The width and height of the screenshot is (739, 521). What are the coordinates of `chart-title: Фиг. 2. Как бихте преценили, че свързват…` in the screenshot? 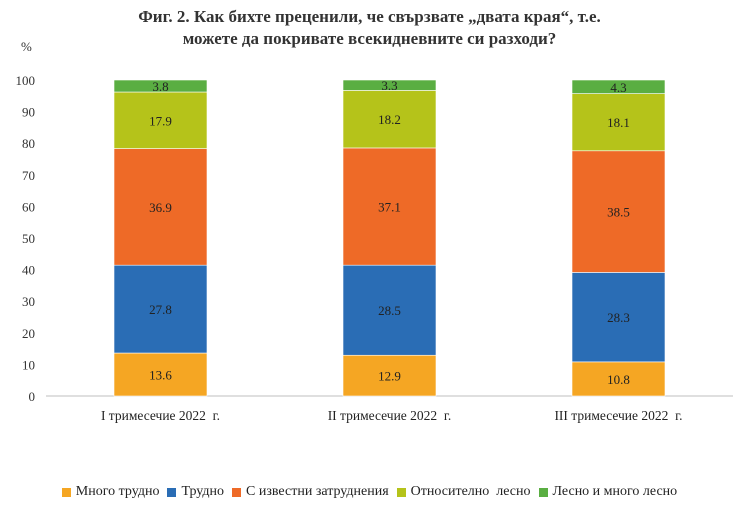 It's located at (369, 28).